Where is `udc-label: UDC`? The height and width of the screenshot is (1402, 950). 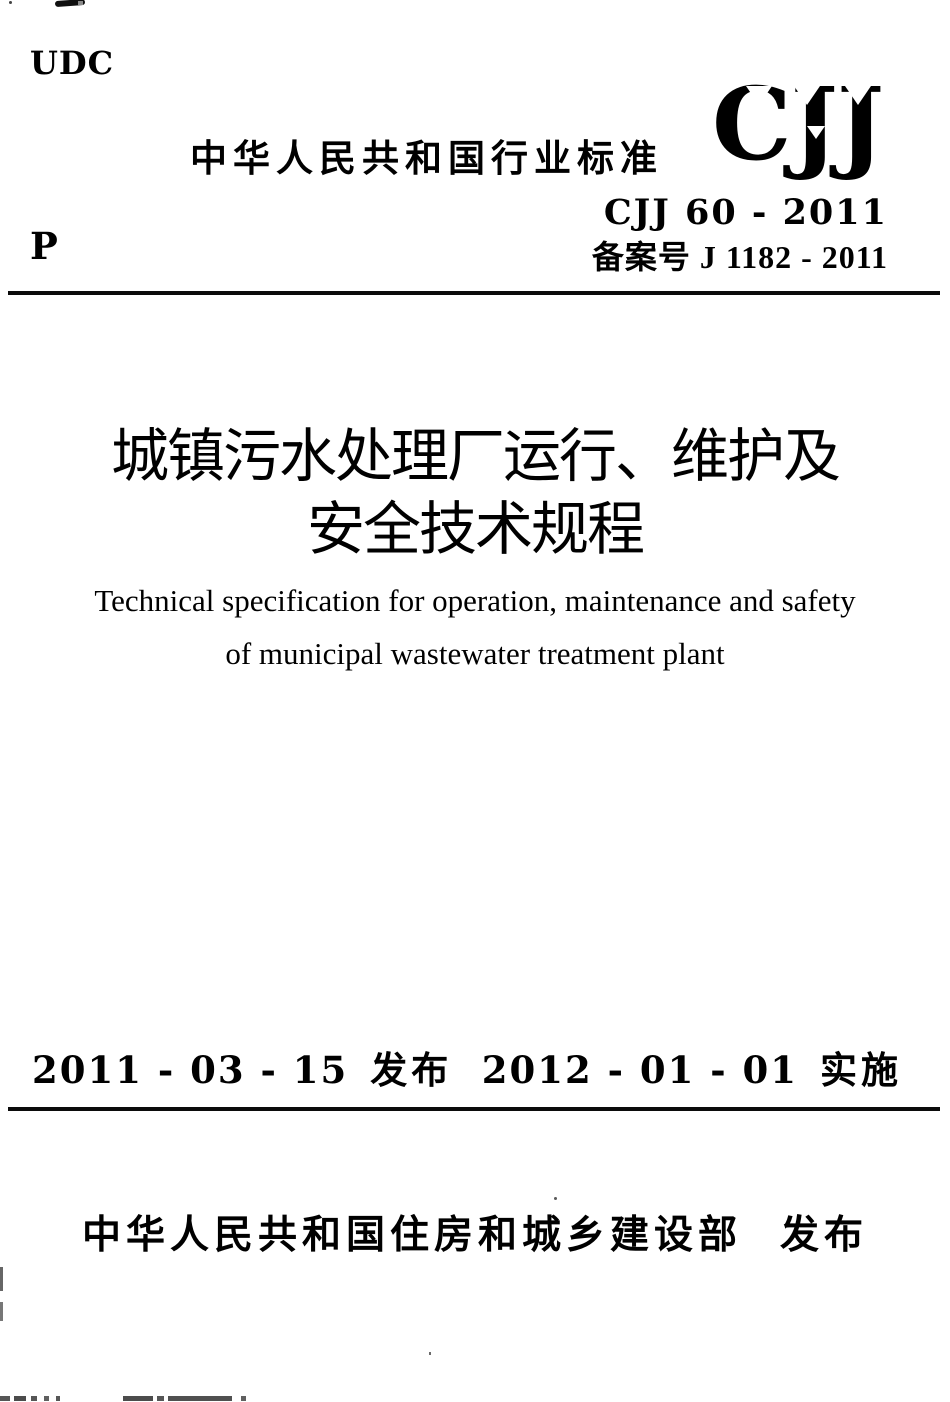
udc-label: UDC is located at coordinates (72, 63).